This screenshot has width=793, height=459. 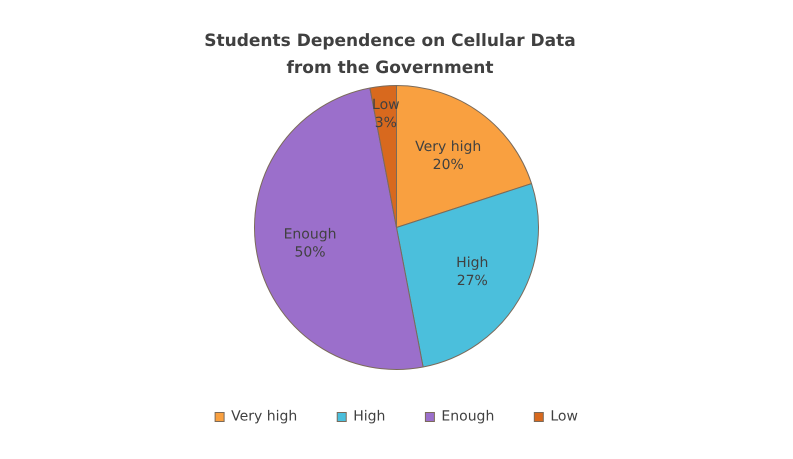 What do you see at coordinates (264, 416) in the screenshot?
I see `legend-label: Very high` at bounding box center [264, 416].